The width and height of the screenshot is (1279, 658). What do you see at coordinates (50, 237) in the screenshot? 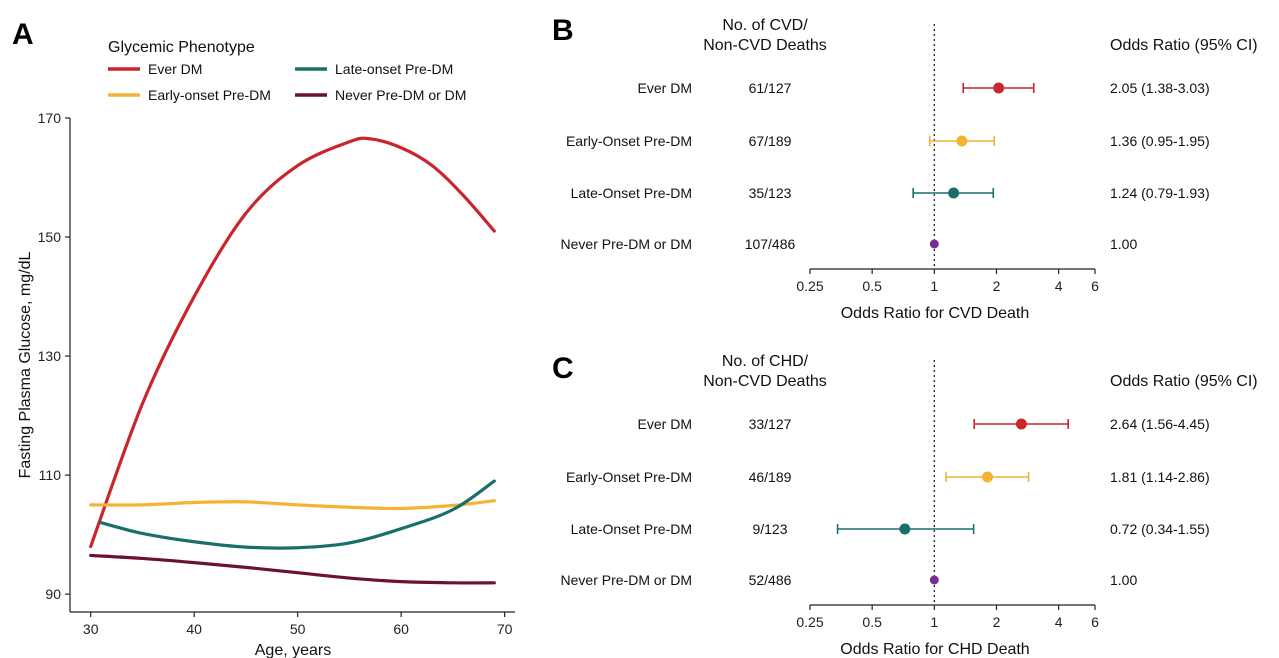
I see `y-tick-label: 150` at bounding box center [50, 237].